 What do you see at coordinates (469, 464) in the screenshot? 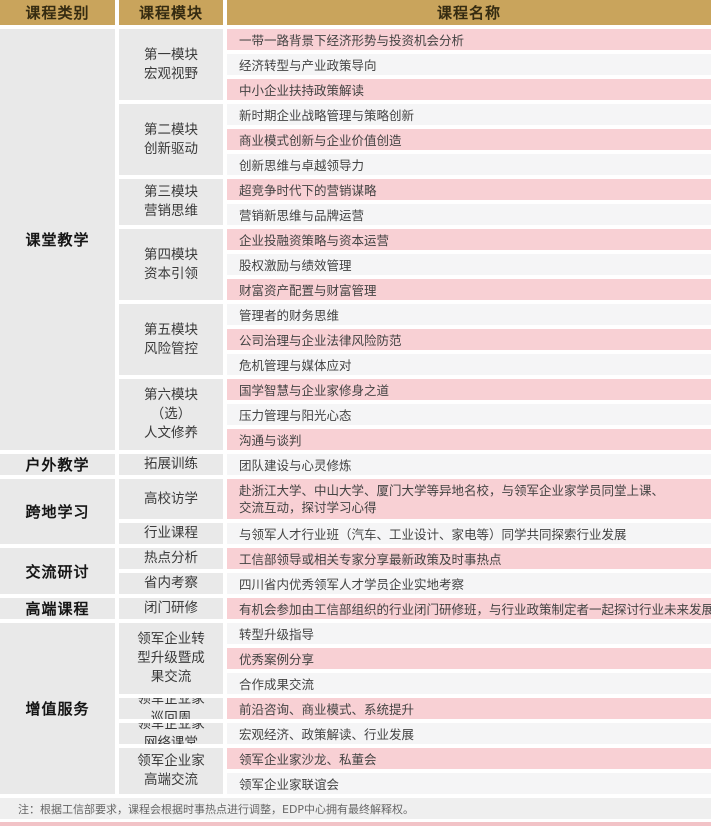
I see `course-cell: 团队建设与心灵修炼` at bounding box center [469, 464].